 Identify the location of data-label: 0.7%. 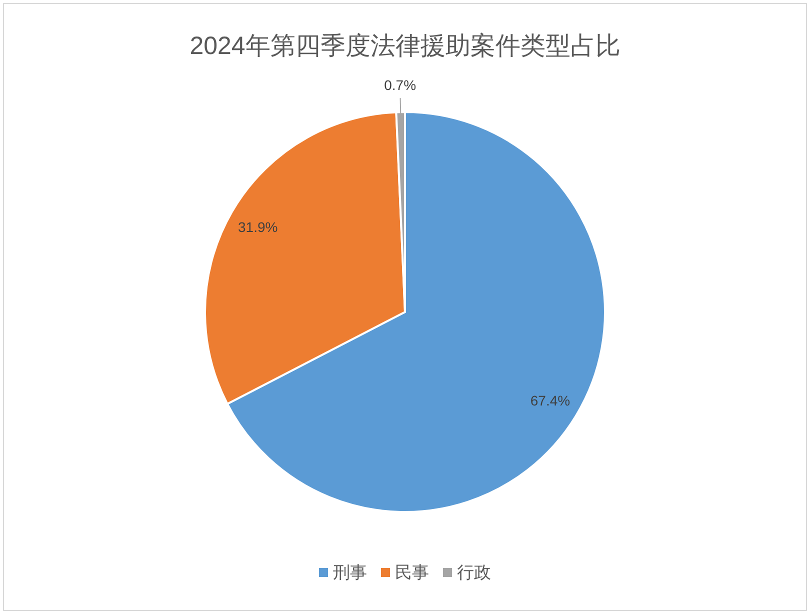
(400, 85).